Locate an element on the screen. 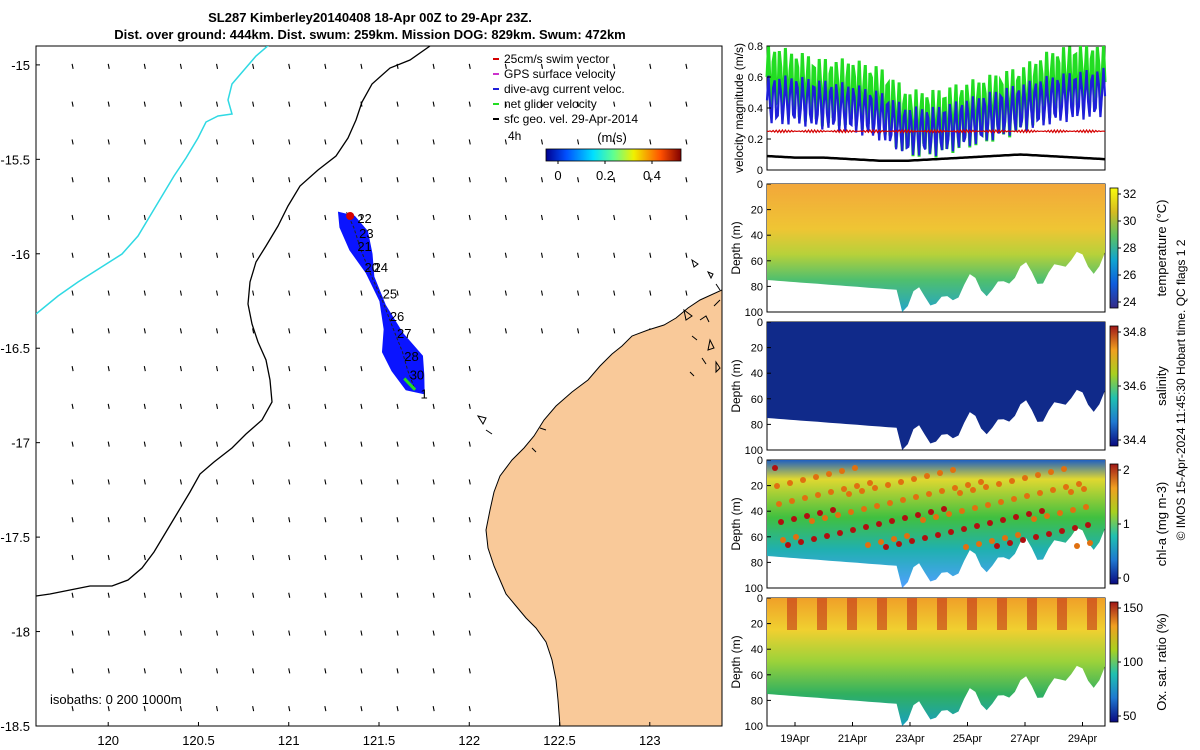 The image size is (1200, 750). depth-tick-label: 100 is located at coordinates (754, 589).